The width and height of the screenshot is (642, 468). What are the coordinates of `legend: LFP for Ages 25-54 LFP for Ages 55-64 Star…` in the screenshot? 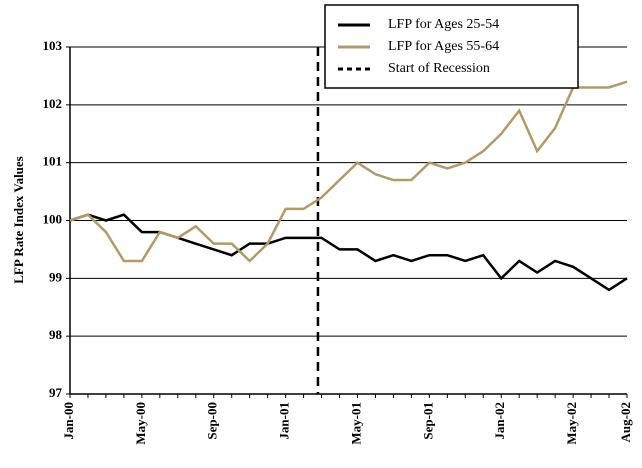 It's located at (451, 46).